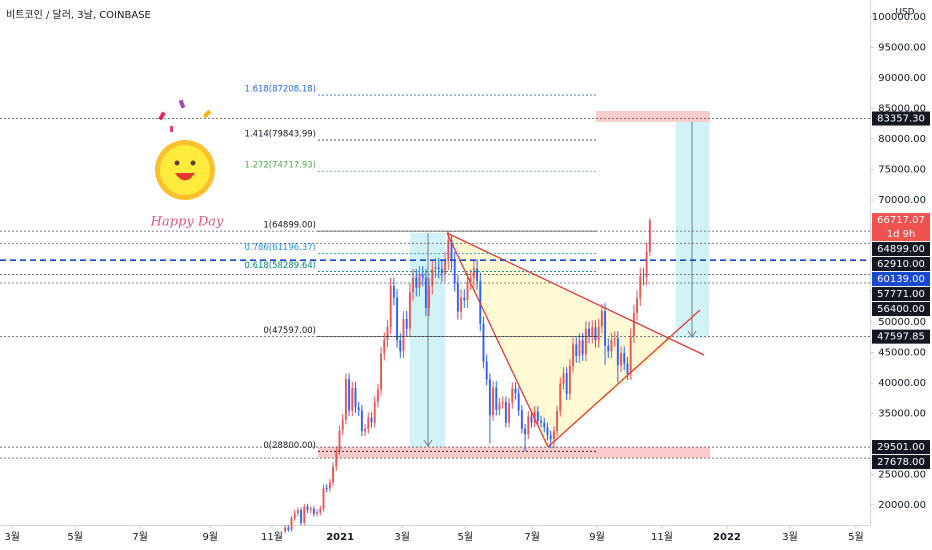  What do you see at coordinates (901, 227) in the screenshot?
I see `current-price-box` at bounding box center [901, 227].